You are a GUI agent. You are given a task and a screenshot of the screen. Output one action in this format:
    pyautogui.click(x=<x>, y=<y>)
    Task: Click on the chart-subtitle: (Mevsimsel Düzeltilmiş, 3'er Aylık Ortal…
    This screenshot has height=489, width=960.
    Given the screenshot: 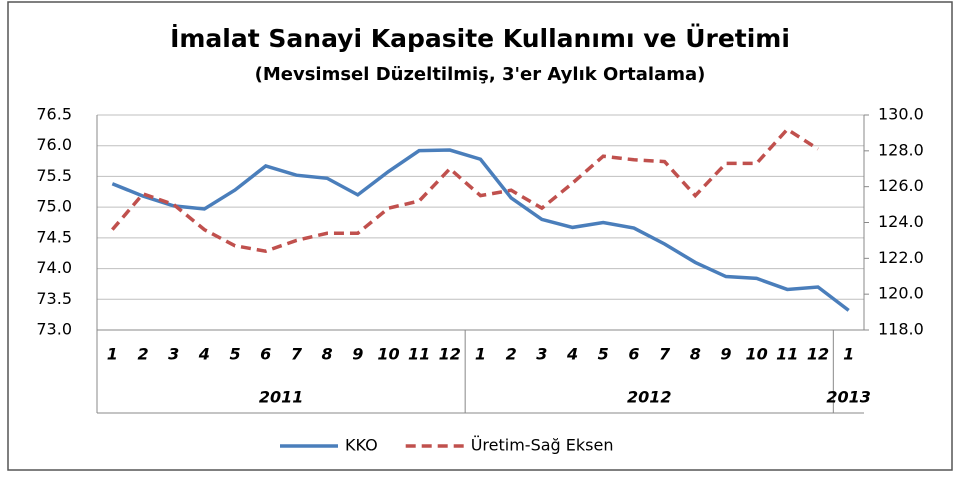 What is the action you would take?
    pyautogui.click(x=480, y=74)
    